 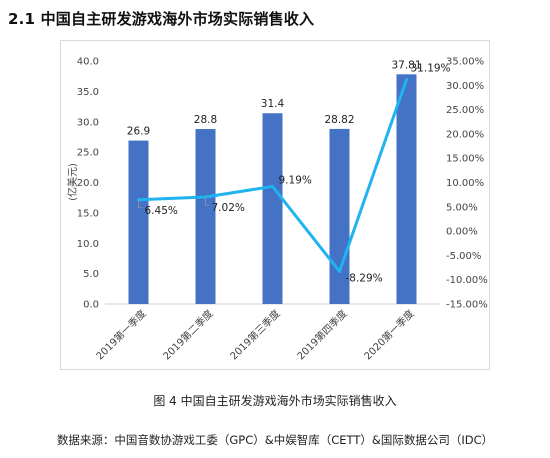 What do you see at coordinates (467, 280) in the screenshot?
I see `y2-tick-label: -10.00%` at bounding box center [467, 280].